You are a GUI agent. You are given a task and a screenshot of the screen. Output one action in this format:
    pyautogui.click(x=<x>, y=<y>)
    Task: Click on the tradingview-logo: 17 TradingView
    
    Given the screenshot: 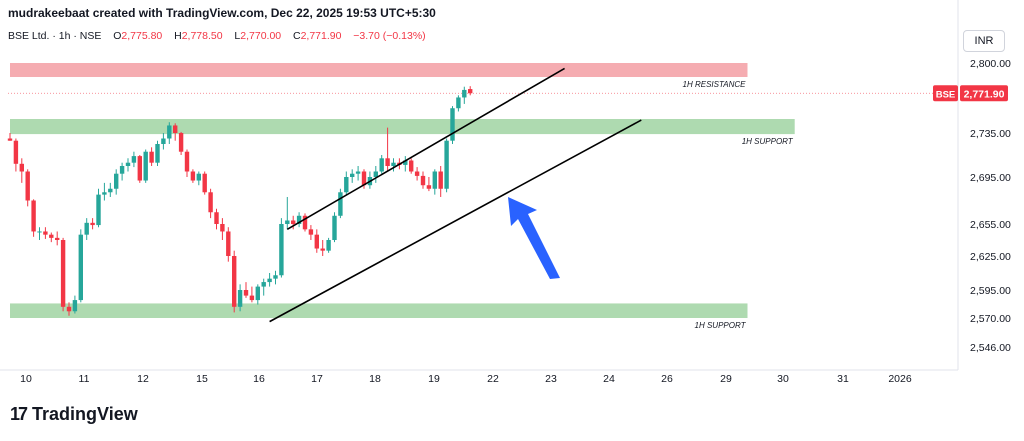 What is the action you would take?
    pyautogui.click(x=74, y=414)
    